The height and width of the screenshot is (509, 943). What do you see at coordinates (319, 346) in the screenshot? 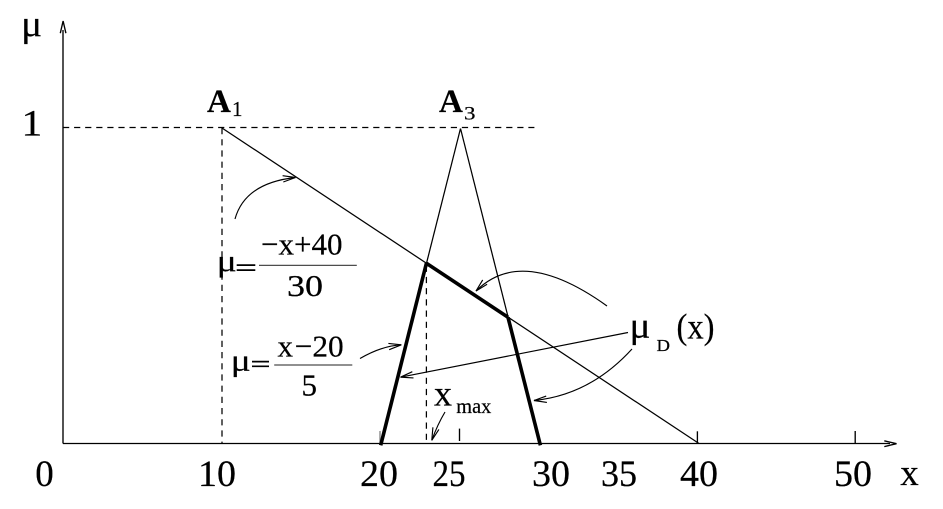
I see `svg-text: −20` at bounding box center [319, 346].